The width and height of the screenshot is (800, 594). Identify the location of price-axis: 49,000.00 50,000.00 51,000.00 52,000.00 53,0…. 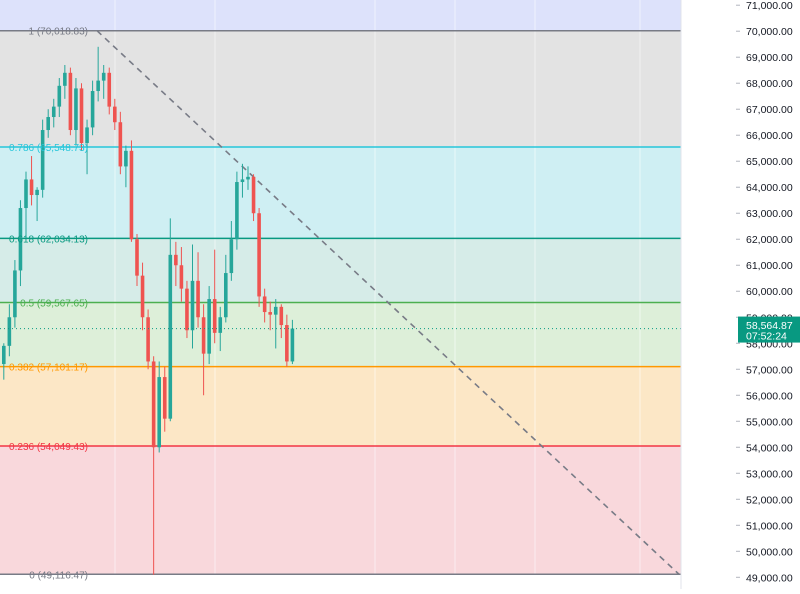
(740, 294).